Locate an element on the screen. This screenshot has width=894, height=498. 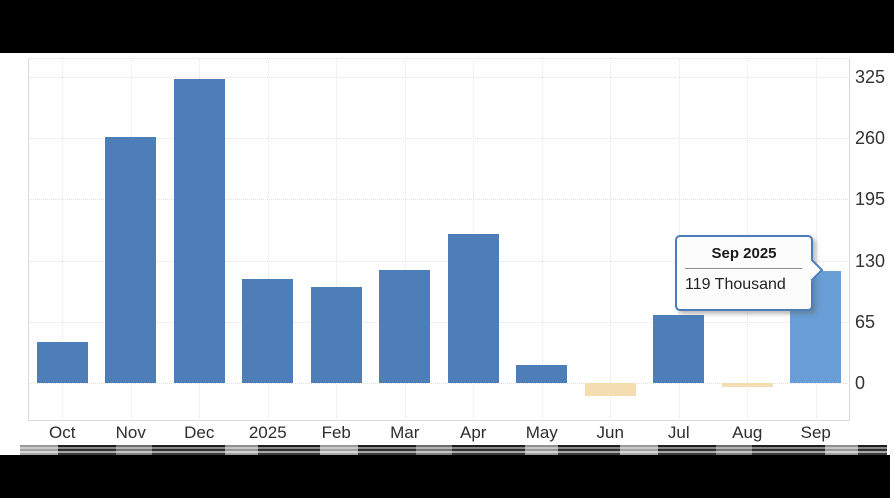
bar-apr is located at coordinates (473, 309).